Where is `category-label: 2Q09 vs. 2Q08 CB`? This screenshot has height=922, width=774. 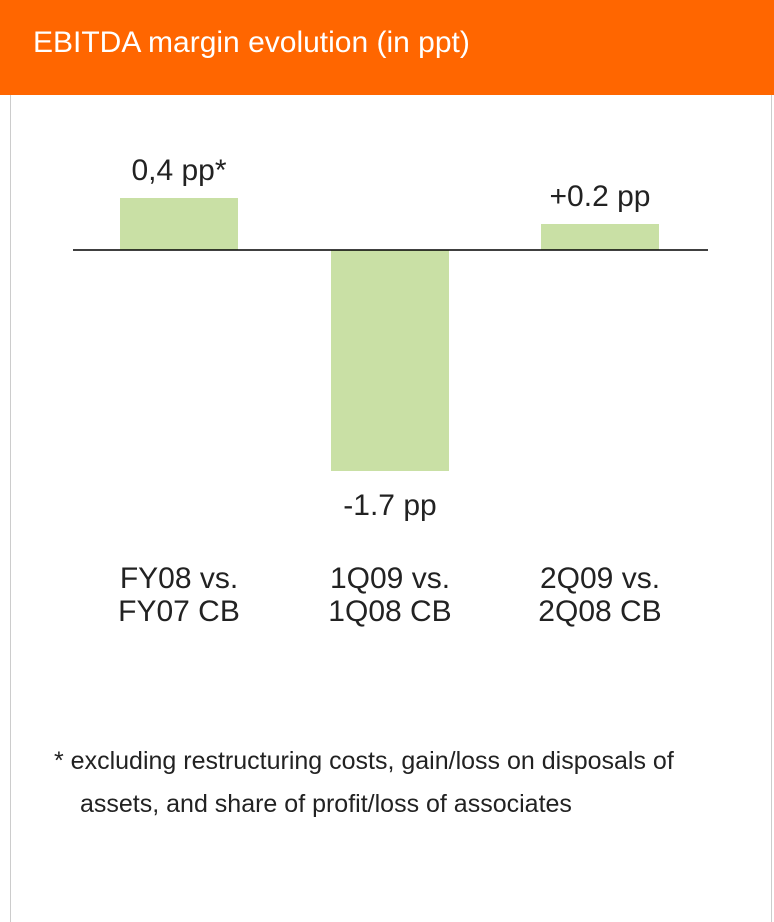 category-label: 2Q09 vs. 2Q08 CB is located at coordinates (600, 595).